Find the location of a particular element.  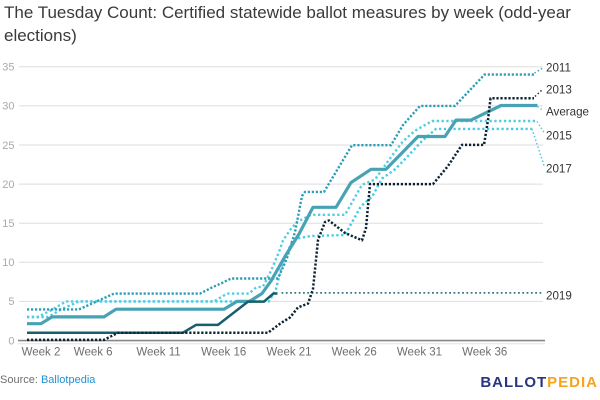

svg-text: Week 11 is located at coordinates (158, 353).